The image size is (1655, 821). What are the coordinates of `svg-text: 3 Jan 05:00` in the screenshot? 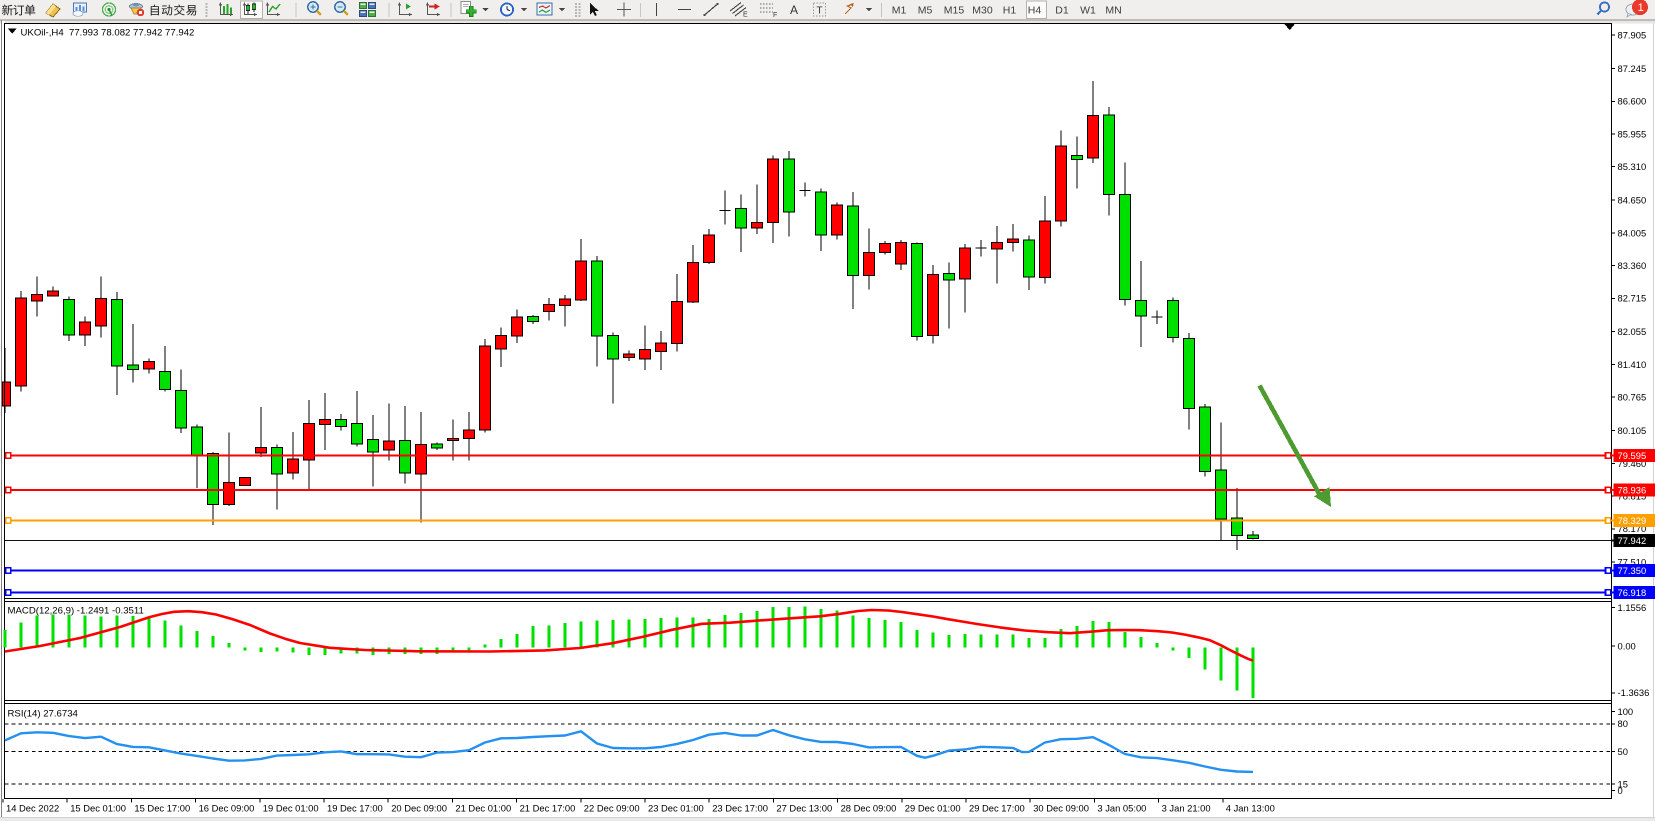 It's located at (1121, 808).